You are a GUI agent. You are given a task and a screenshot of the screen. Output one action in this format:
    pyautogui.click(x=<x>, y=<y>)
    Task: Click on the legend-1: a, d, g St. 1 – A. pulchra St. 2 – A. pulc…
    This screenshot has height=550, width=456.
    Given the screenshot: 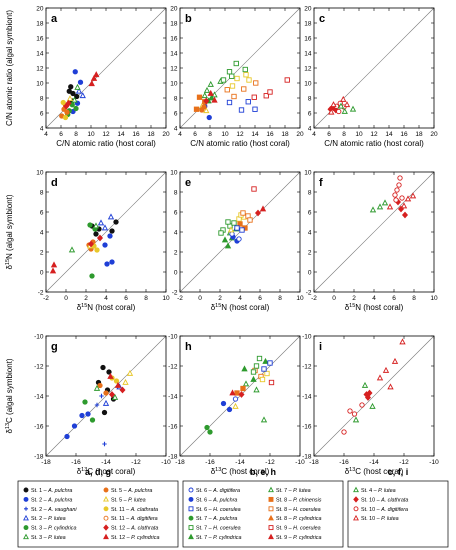 What is the action you would take?
    pyautogui.click(x=98, y=507)
    